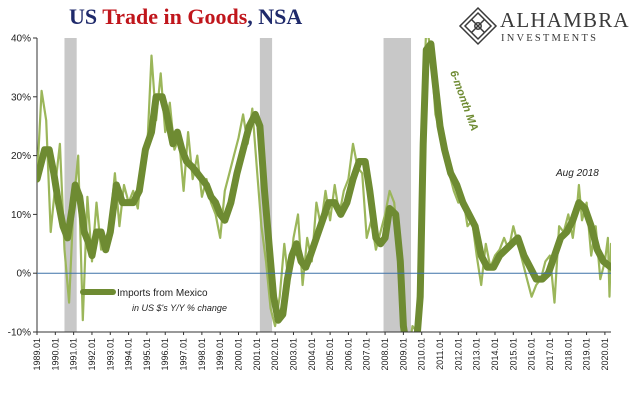 Image resolution: width=641 pixels, height=401 pixels. Describe the element at coordinates (129, 354) in the screenshot. I see `x-tick-label: 1994.01` at that location.